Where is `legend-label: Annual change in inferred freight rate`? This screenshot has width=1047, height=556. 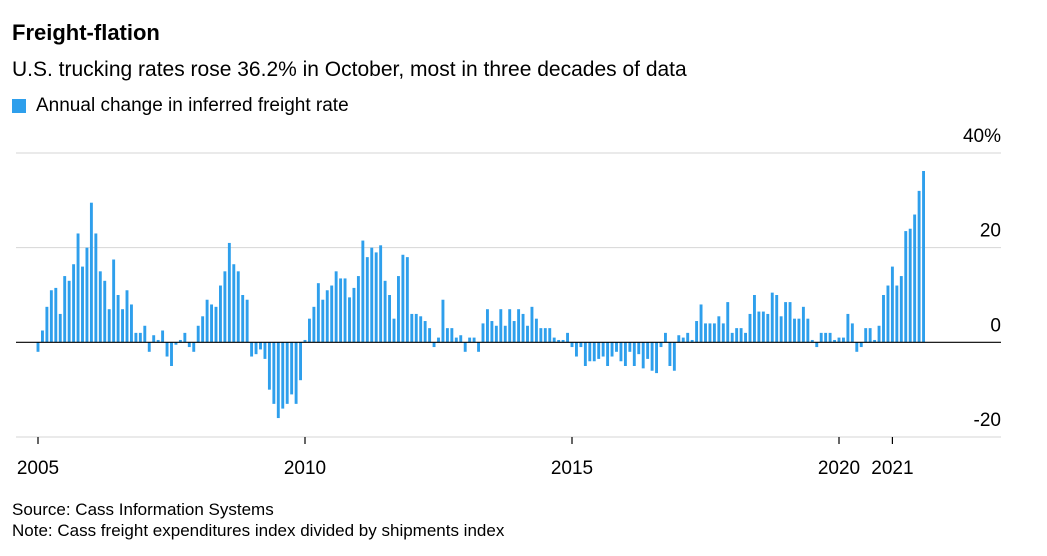 legend-label: Annual change in inferred freight rate is located at coordinates (192, 105).